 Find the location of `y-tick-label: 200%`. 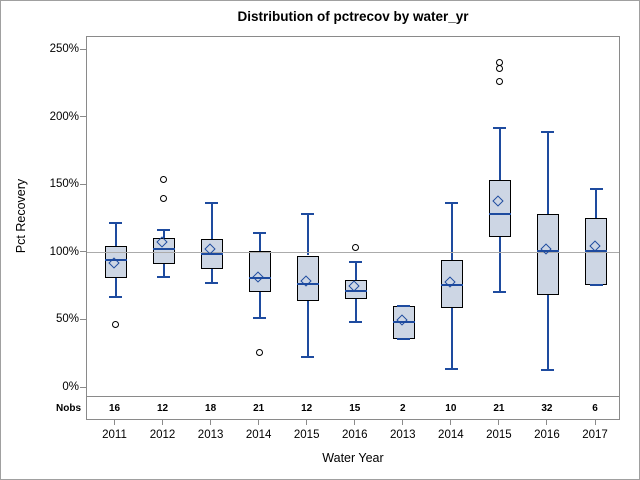

y-tick-label: 200% is located at coordinates (64, 116).